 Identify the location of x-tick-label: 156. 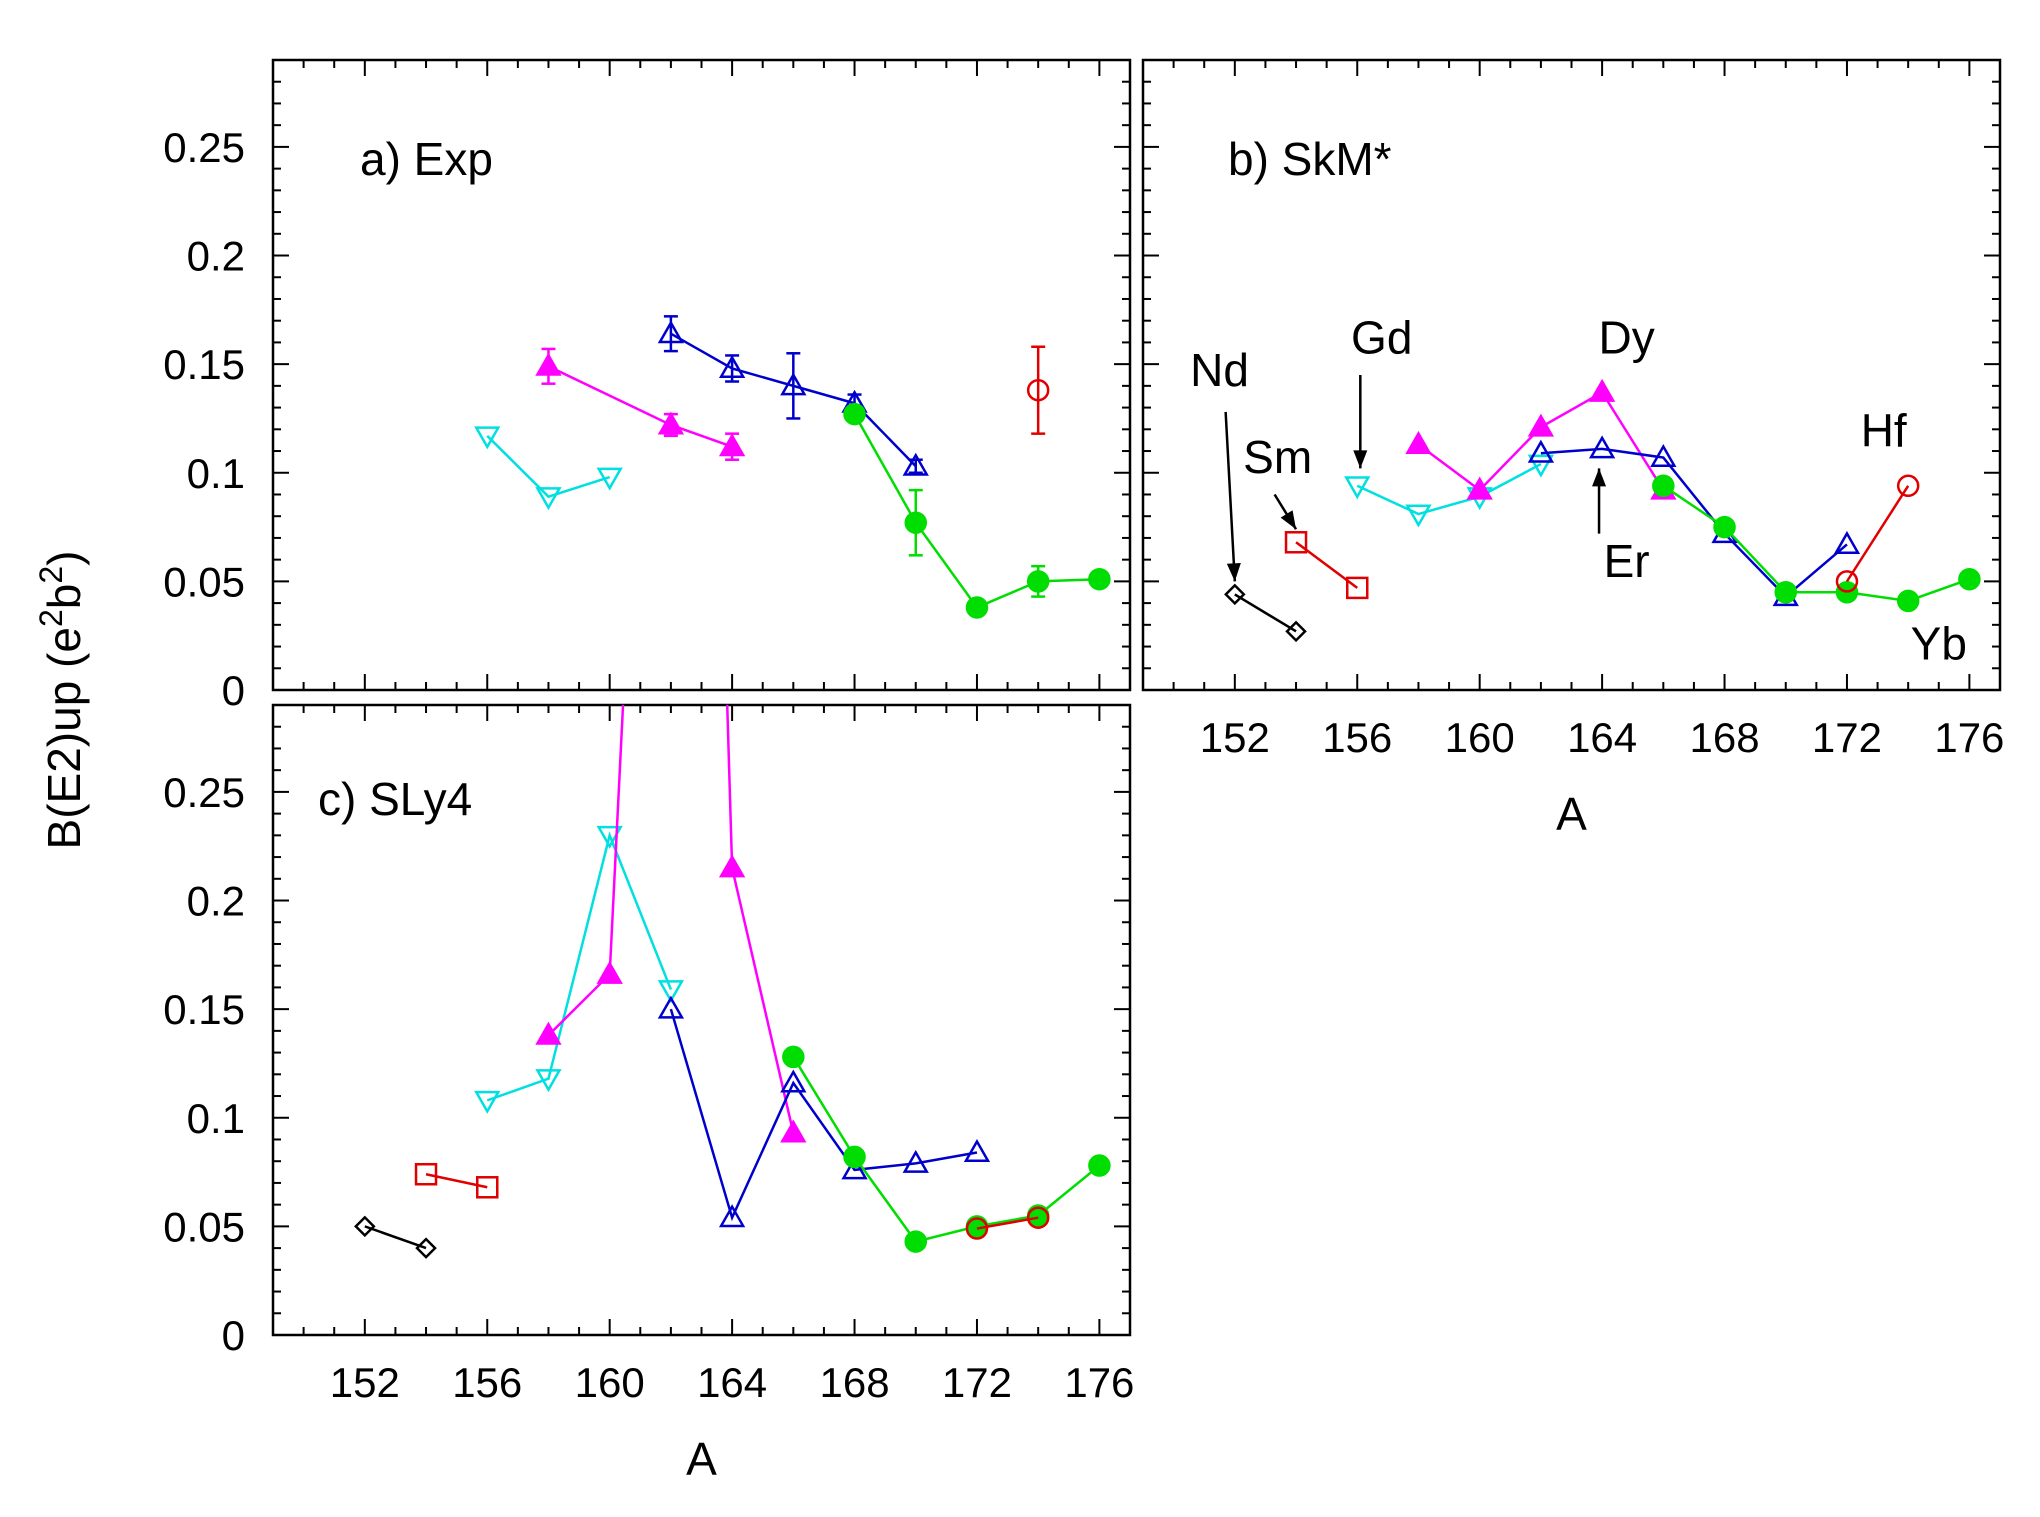
(1357, 737).